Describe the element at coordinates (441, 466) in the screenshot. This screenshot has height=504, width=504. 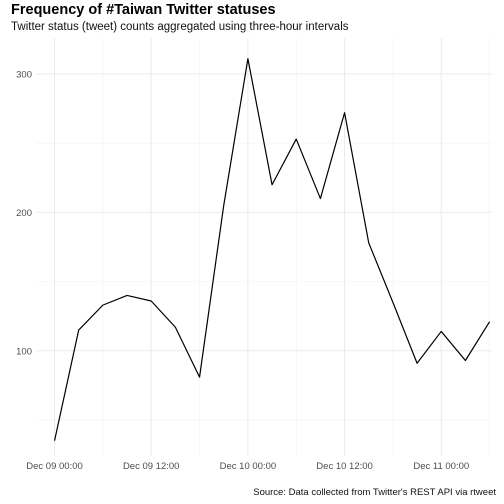
I see `x-tick-label: Dec 11 00:00` at that location.